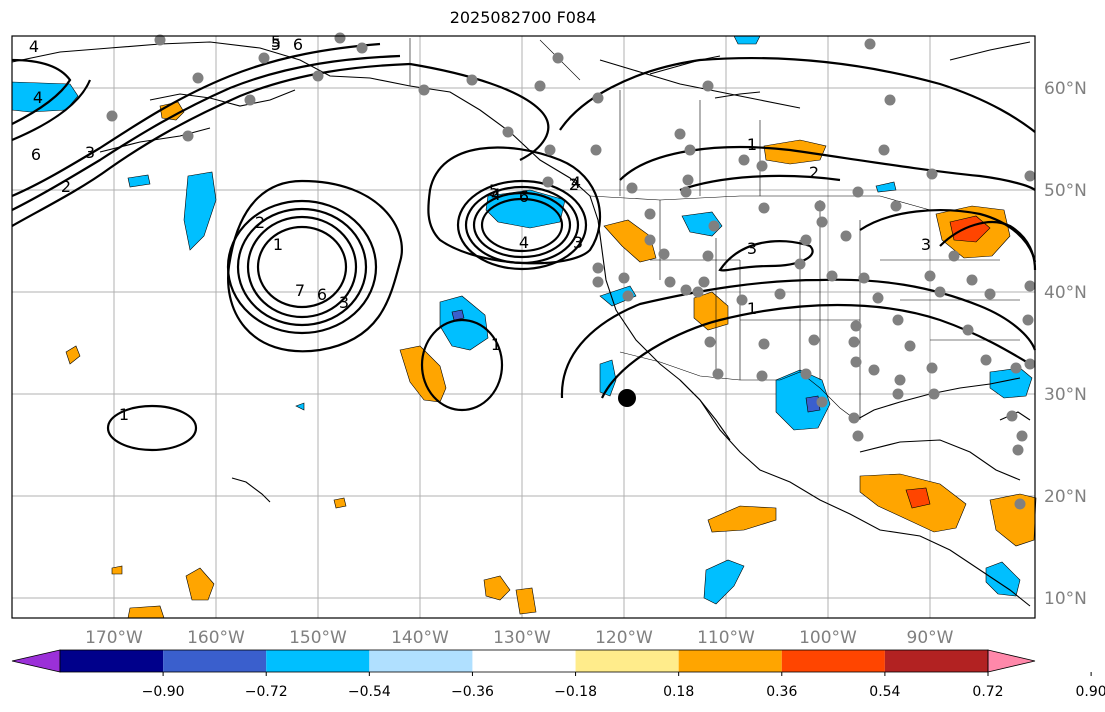 The width and height of the screenshot is (1105, 712). I want to click on longitude-label: 110°W, so click(726, 638).